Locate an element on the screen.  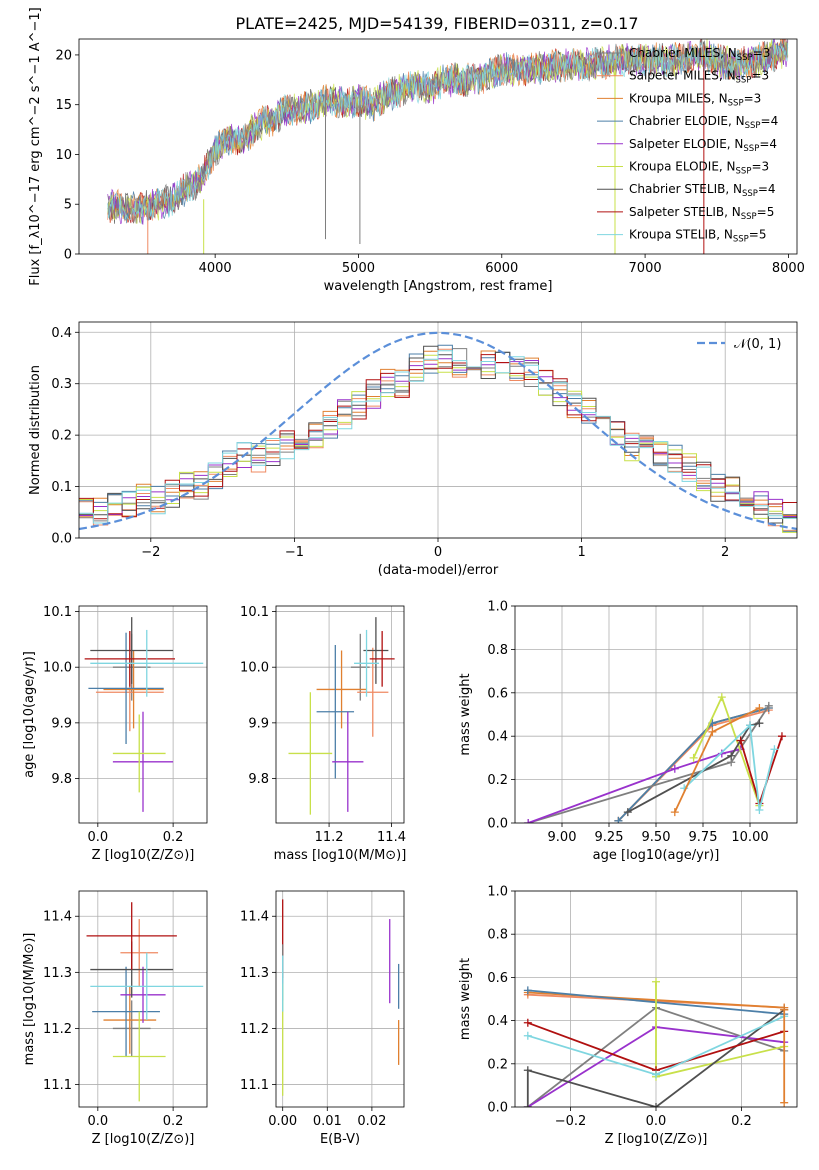
legend-label: Kroupa STELIB, NSSP=5 is located at coordinates (698, 236).